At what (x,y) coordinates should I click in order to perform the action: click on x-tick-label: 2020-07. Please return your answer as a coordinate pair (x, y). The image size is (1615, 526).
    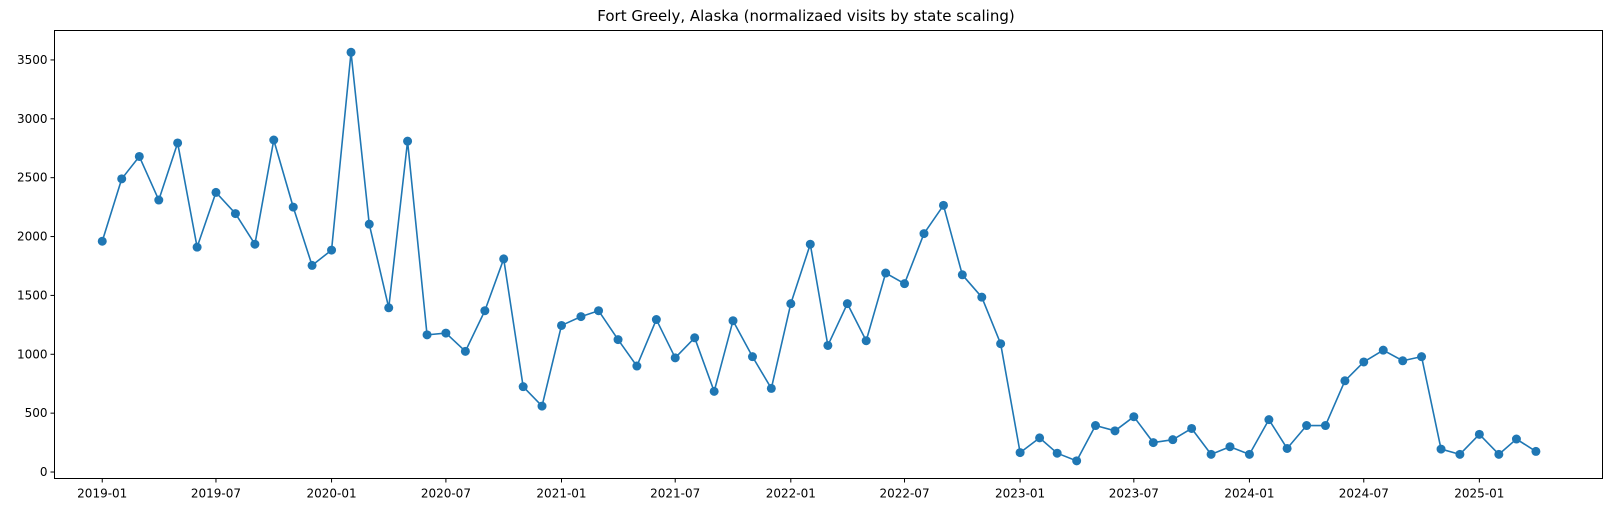
    Looking at the image, I should click on (446, 494).